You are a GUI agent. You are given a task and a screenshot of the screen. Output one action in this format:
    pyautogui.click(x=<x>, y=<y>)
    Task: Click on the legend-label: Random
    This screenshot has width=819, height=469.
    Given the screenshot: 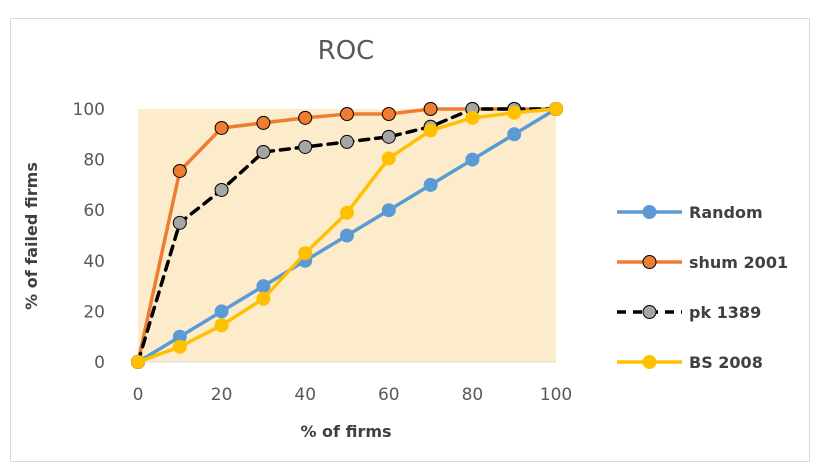 What is the action you would take?
    pyautogui.click(x=726, y=212)
    